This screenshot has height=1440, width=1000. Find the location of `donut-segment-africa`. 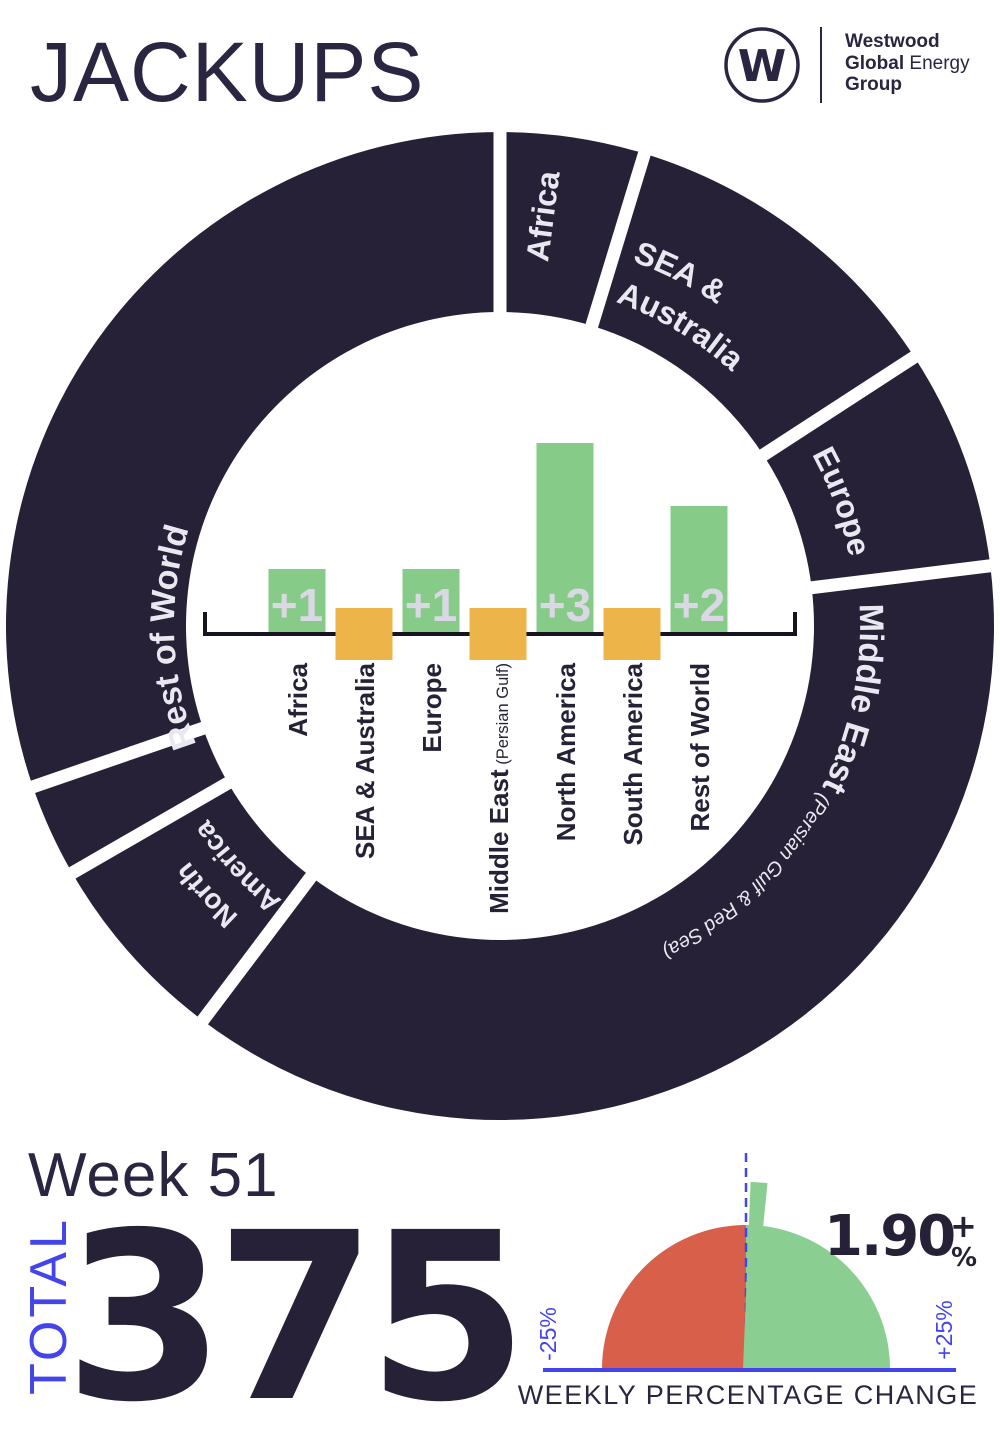

donut-segment-africa is located at coordinates (572, 229).